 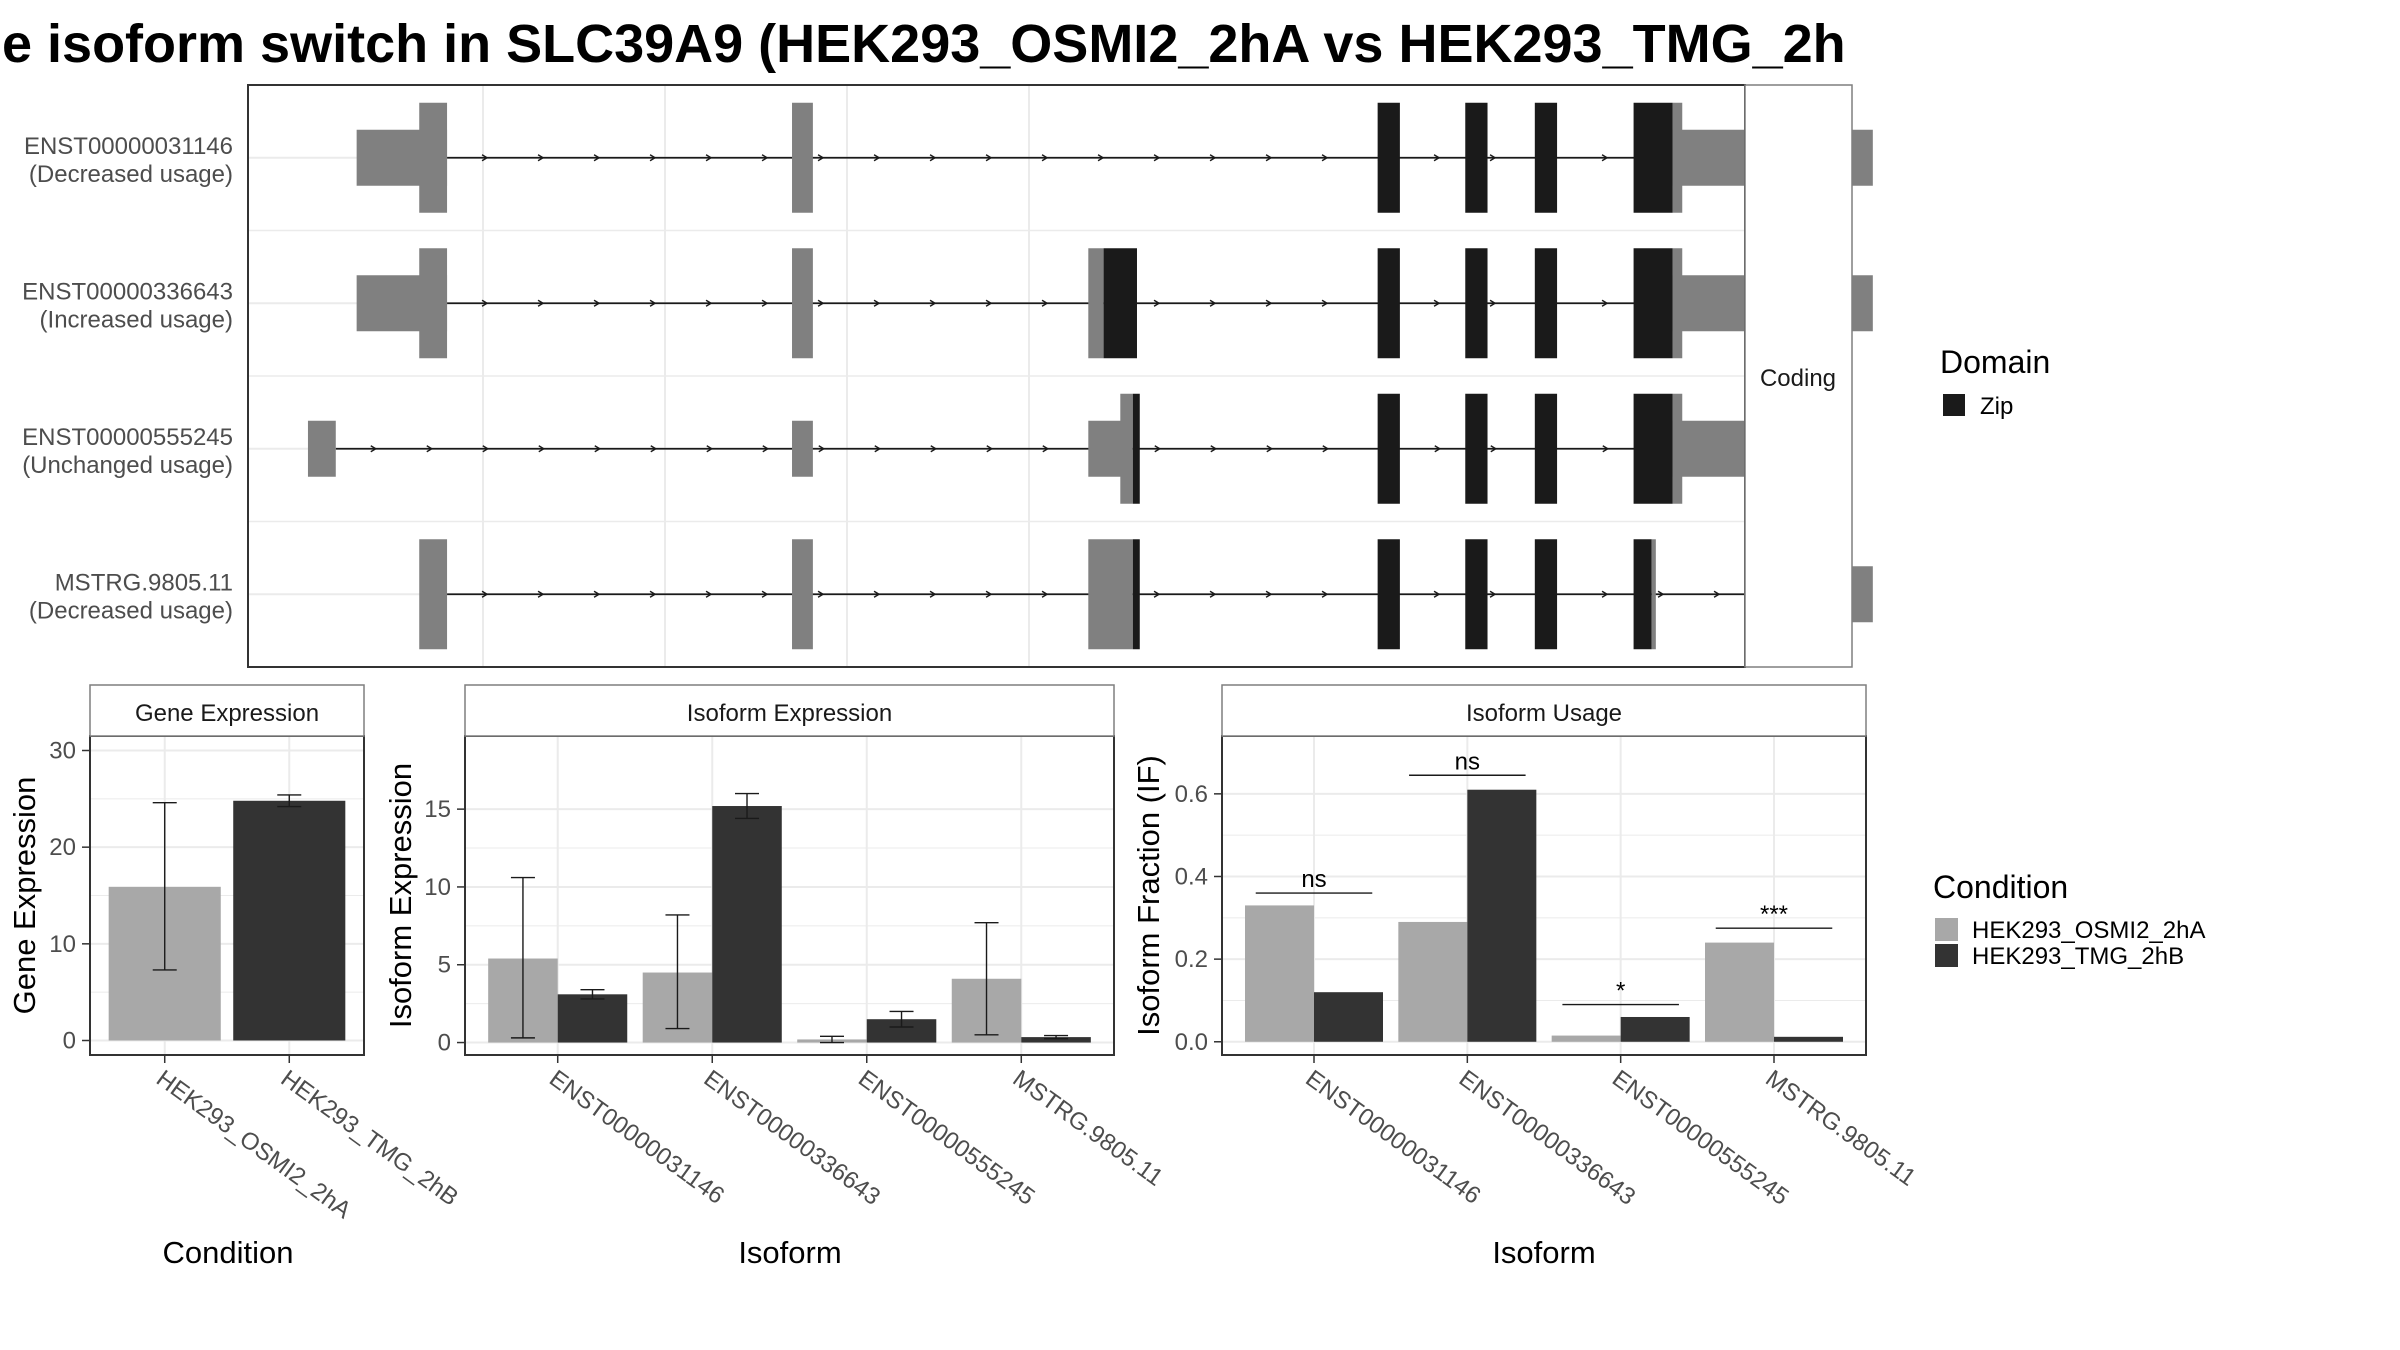 What do you see at coordinates (1996, 406) in the screenshot?
I see `domain-legend-label: Zip` at bounding box center [1996, 406].